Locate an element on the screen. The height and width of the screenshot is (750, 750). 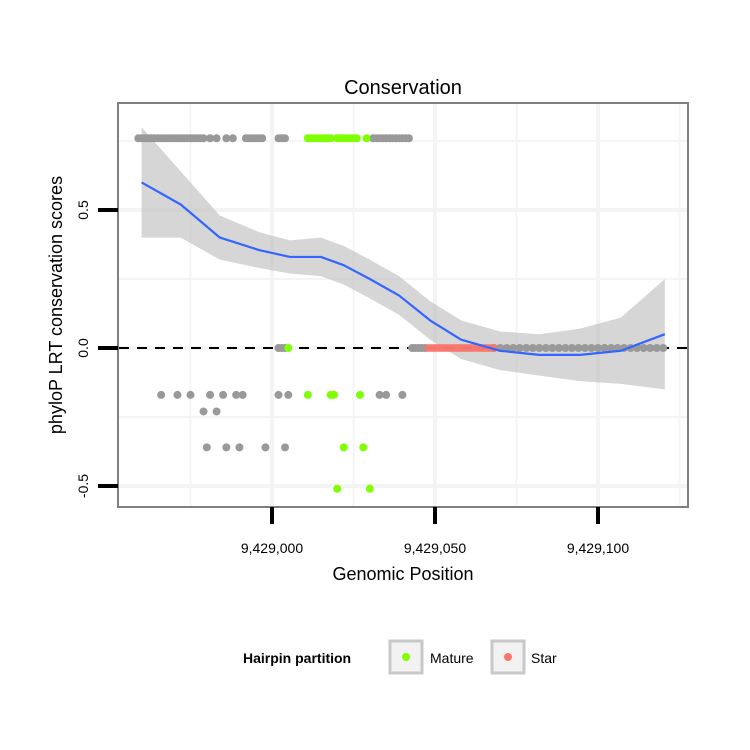
x-tick-label: 9,429,050 is located at coordinates (435, 548).